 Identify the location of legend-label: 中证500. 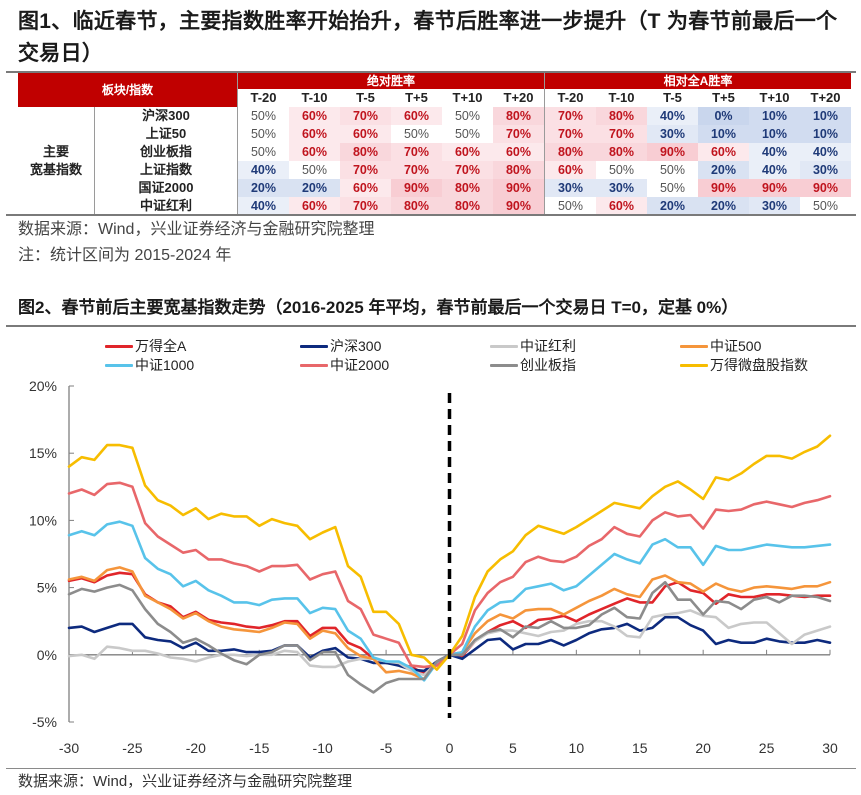
(736, 346).